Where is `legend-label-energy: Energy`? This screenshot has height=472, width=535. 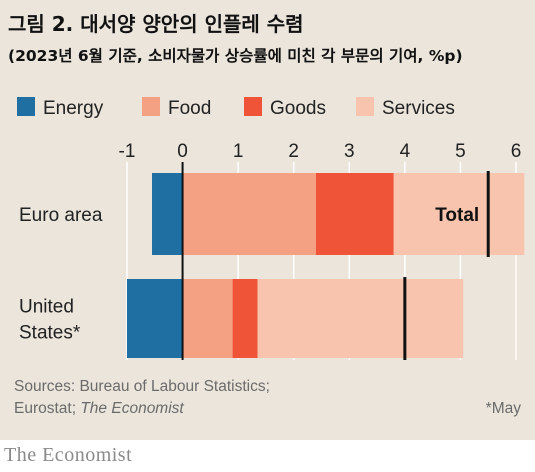 legend-label-energy: Energy is located at coordinates (73, 108).